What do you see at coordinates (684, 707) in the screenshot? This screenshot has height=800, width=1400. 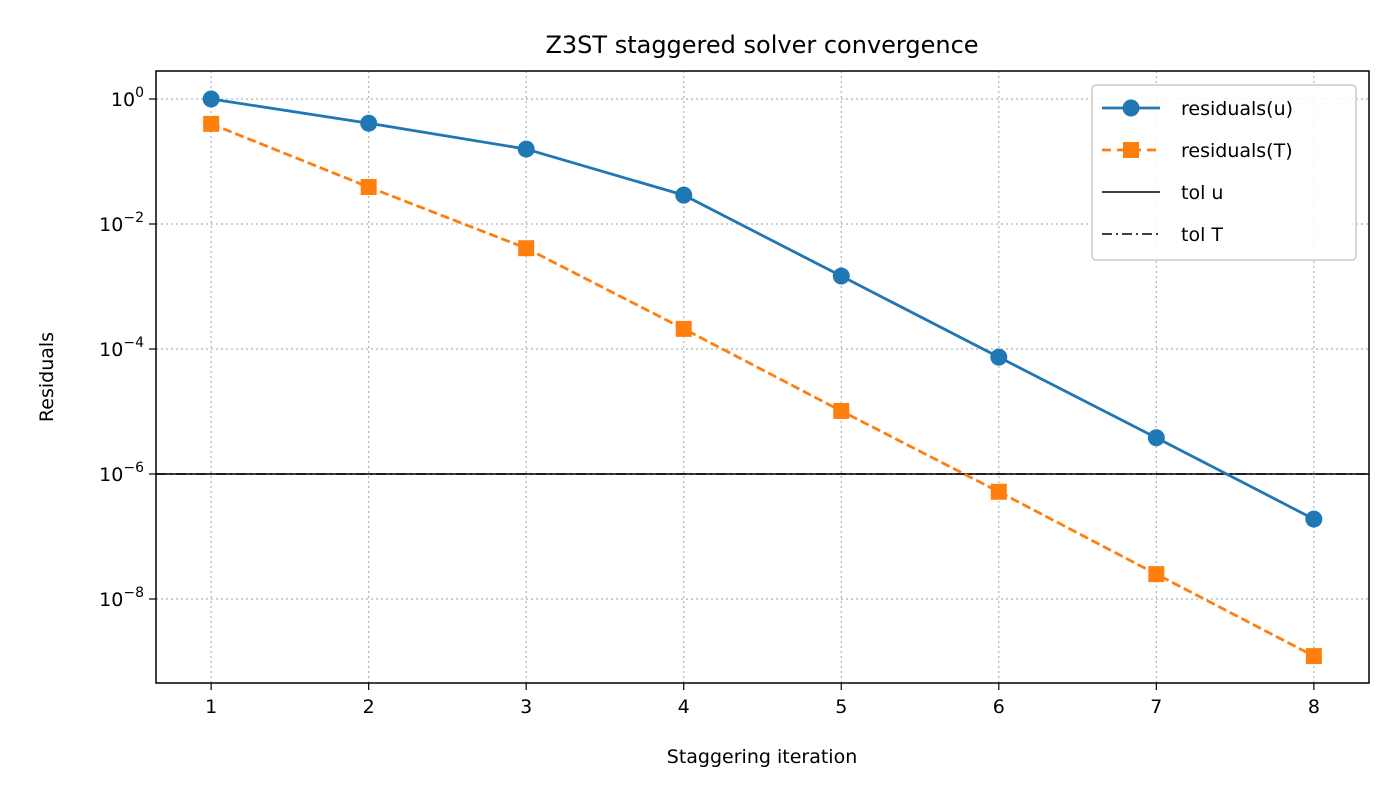 I see `x-tick-label: 4` at bounding box center [684, 707].